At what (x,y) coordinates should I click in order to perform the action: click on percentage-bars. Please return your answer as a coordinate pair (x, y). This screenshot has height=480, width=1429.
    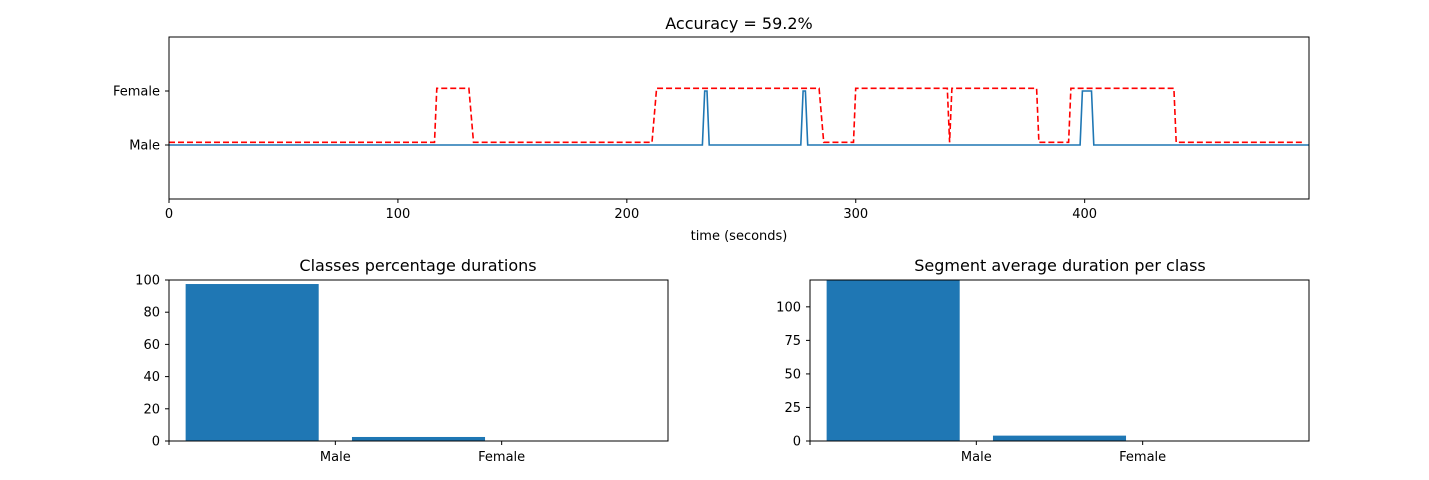
    Looking at the image, I should click on (335, 362).